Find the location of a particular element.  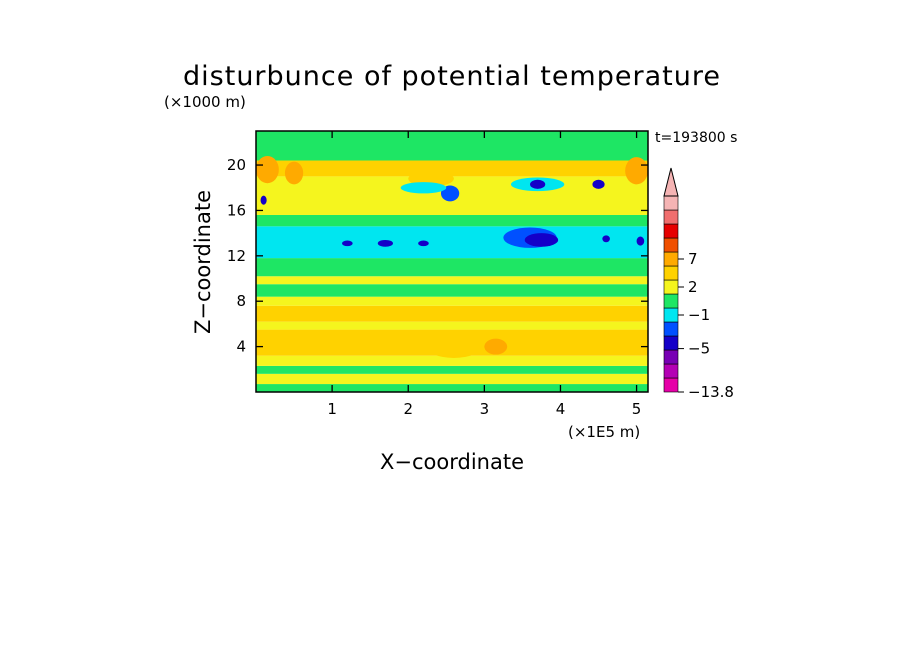

time-label: t=193800 s is located at coordinates (696, 138).